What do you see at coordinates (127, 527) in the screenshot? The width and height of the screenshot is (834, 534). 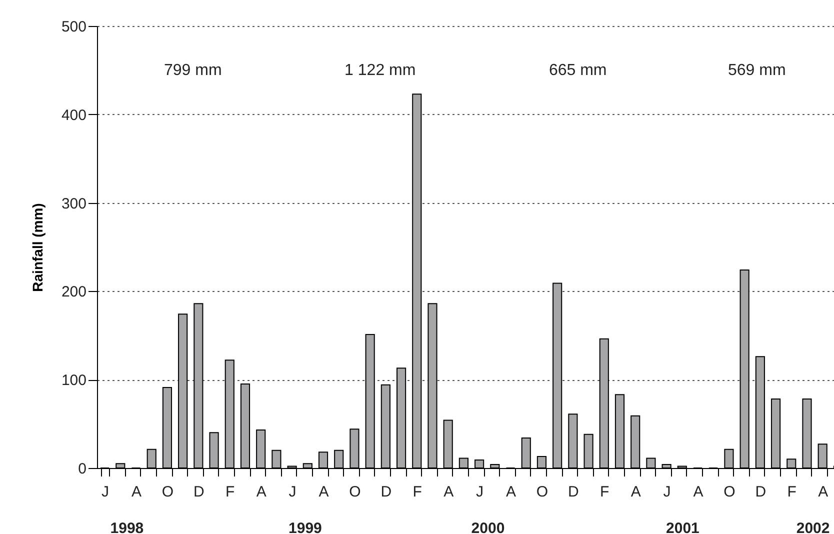 I see `text: 1998` at bounding box center [127, 527].